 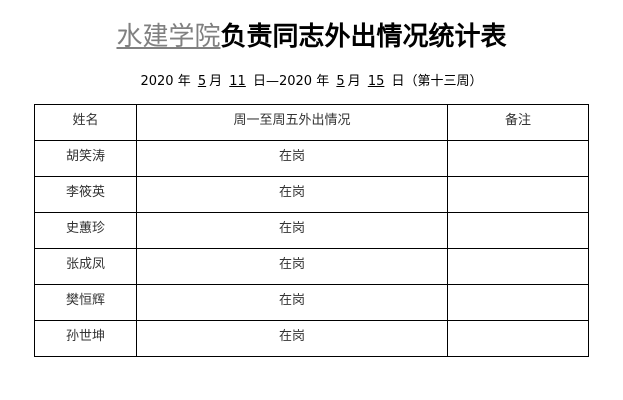 I want to click on name-cell: 孙世坤, so click(x=85, y=338).